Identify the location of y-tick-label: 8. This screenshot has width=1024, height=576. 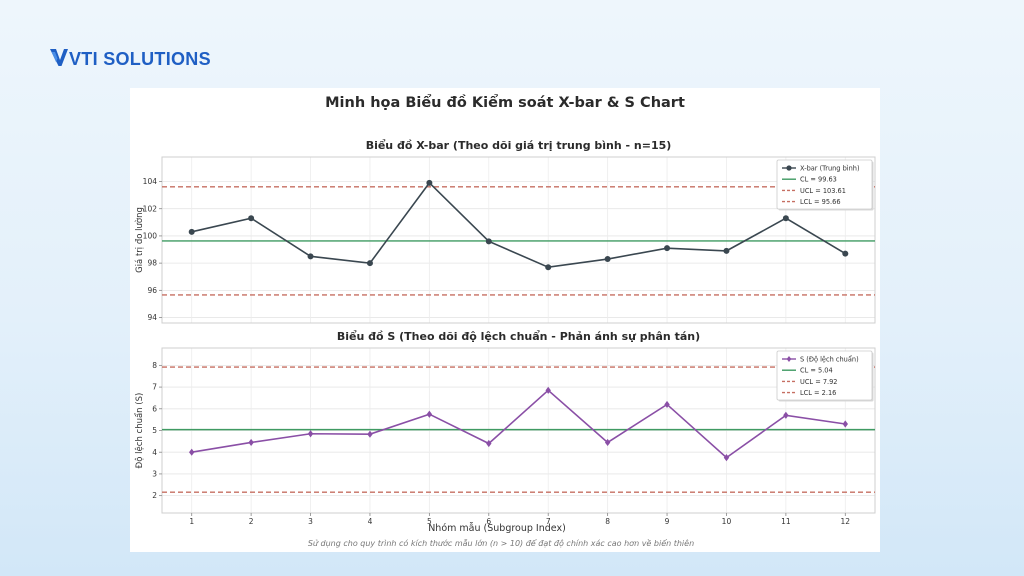
(154, 365).